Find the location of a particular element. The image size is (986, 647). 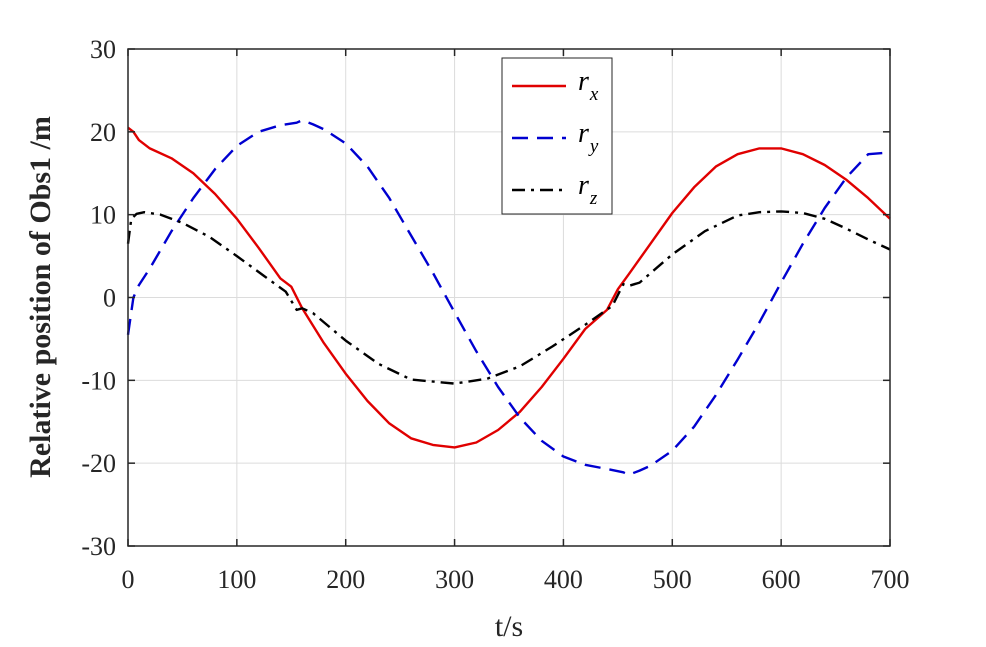

x-tick-label: 700 is located at coordinates (890, 579).